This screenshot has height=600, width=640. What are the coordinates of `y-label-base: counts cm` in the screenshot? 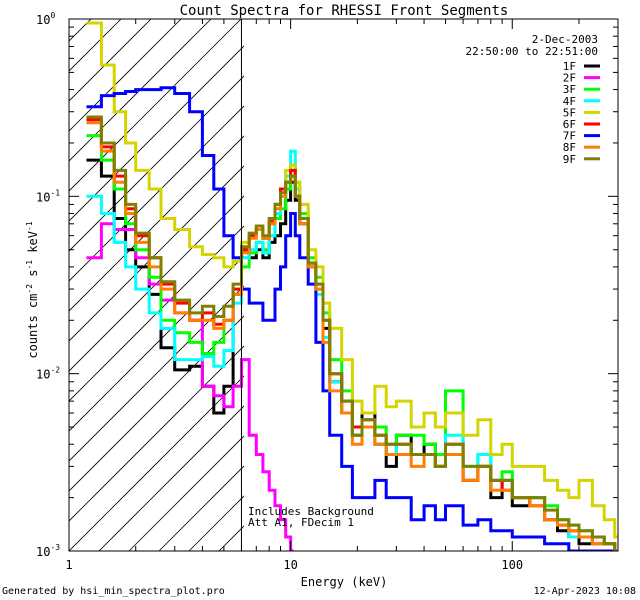 It's located at (33, 326).